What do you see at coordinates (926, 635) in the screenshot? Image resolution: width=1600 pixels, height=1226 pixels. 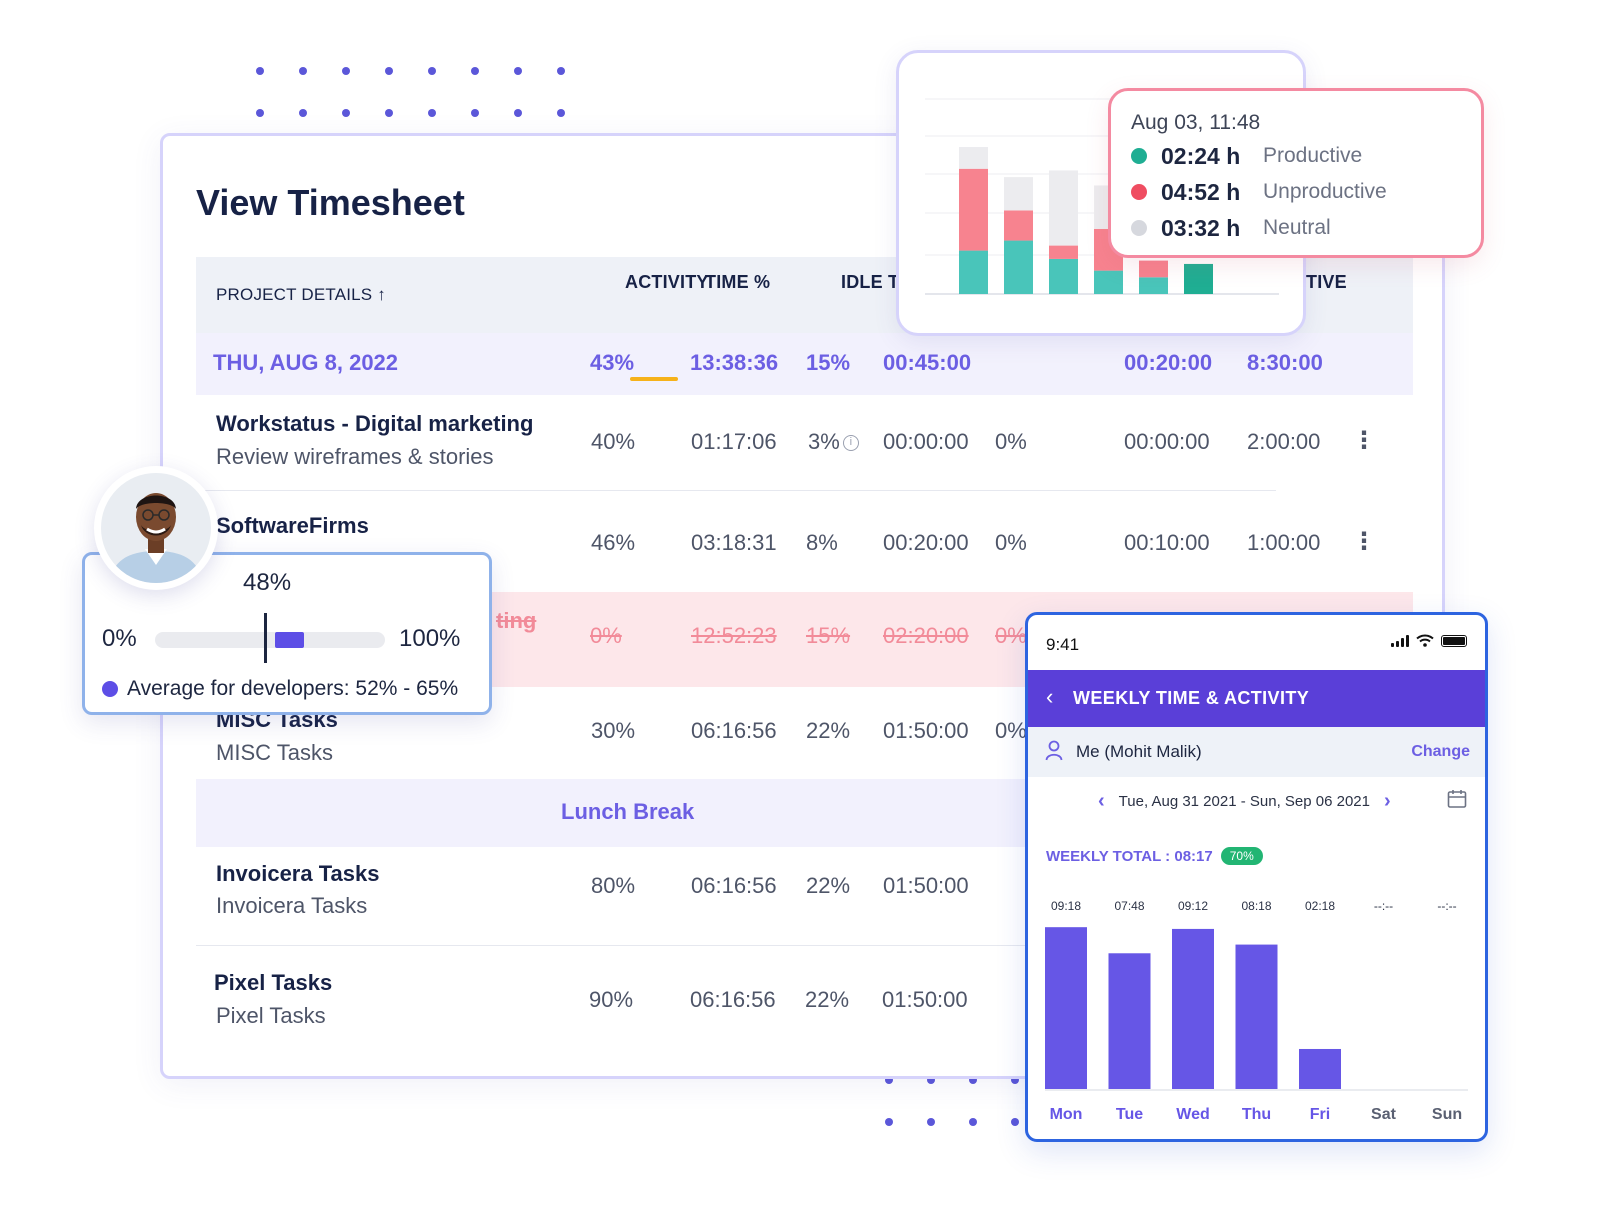 I see `row-idle-time: 02:20:00` at bounding box center [926, 635].